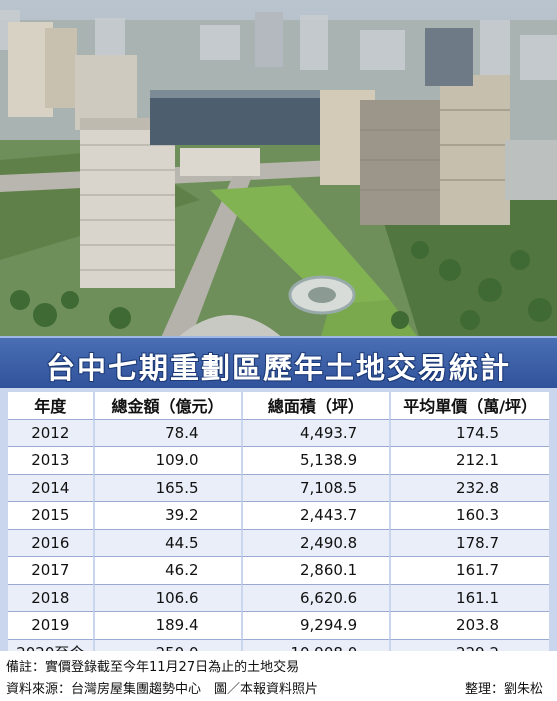 The width and height of the screenshot is (557, 701). I want to click on table-row: 2017 46.2 2,860.1 161.7, so click(278, 571).